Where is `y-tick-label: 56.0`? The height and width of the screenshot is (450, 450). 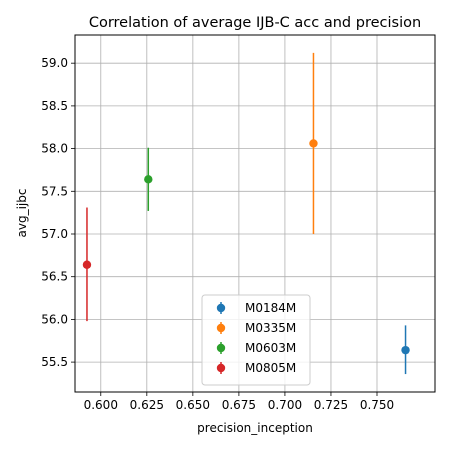 y-tick-label: 56.0 is located at coordinates (54, 319).